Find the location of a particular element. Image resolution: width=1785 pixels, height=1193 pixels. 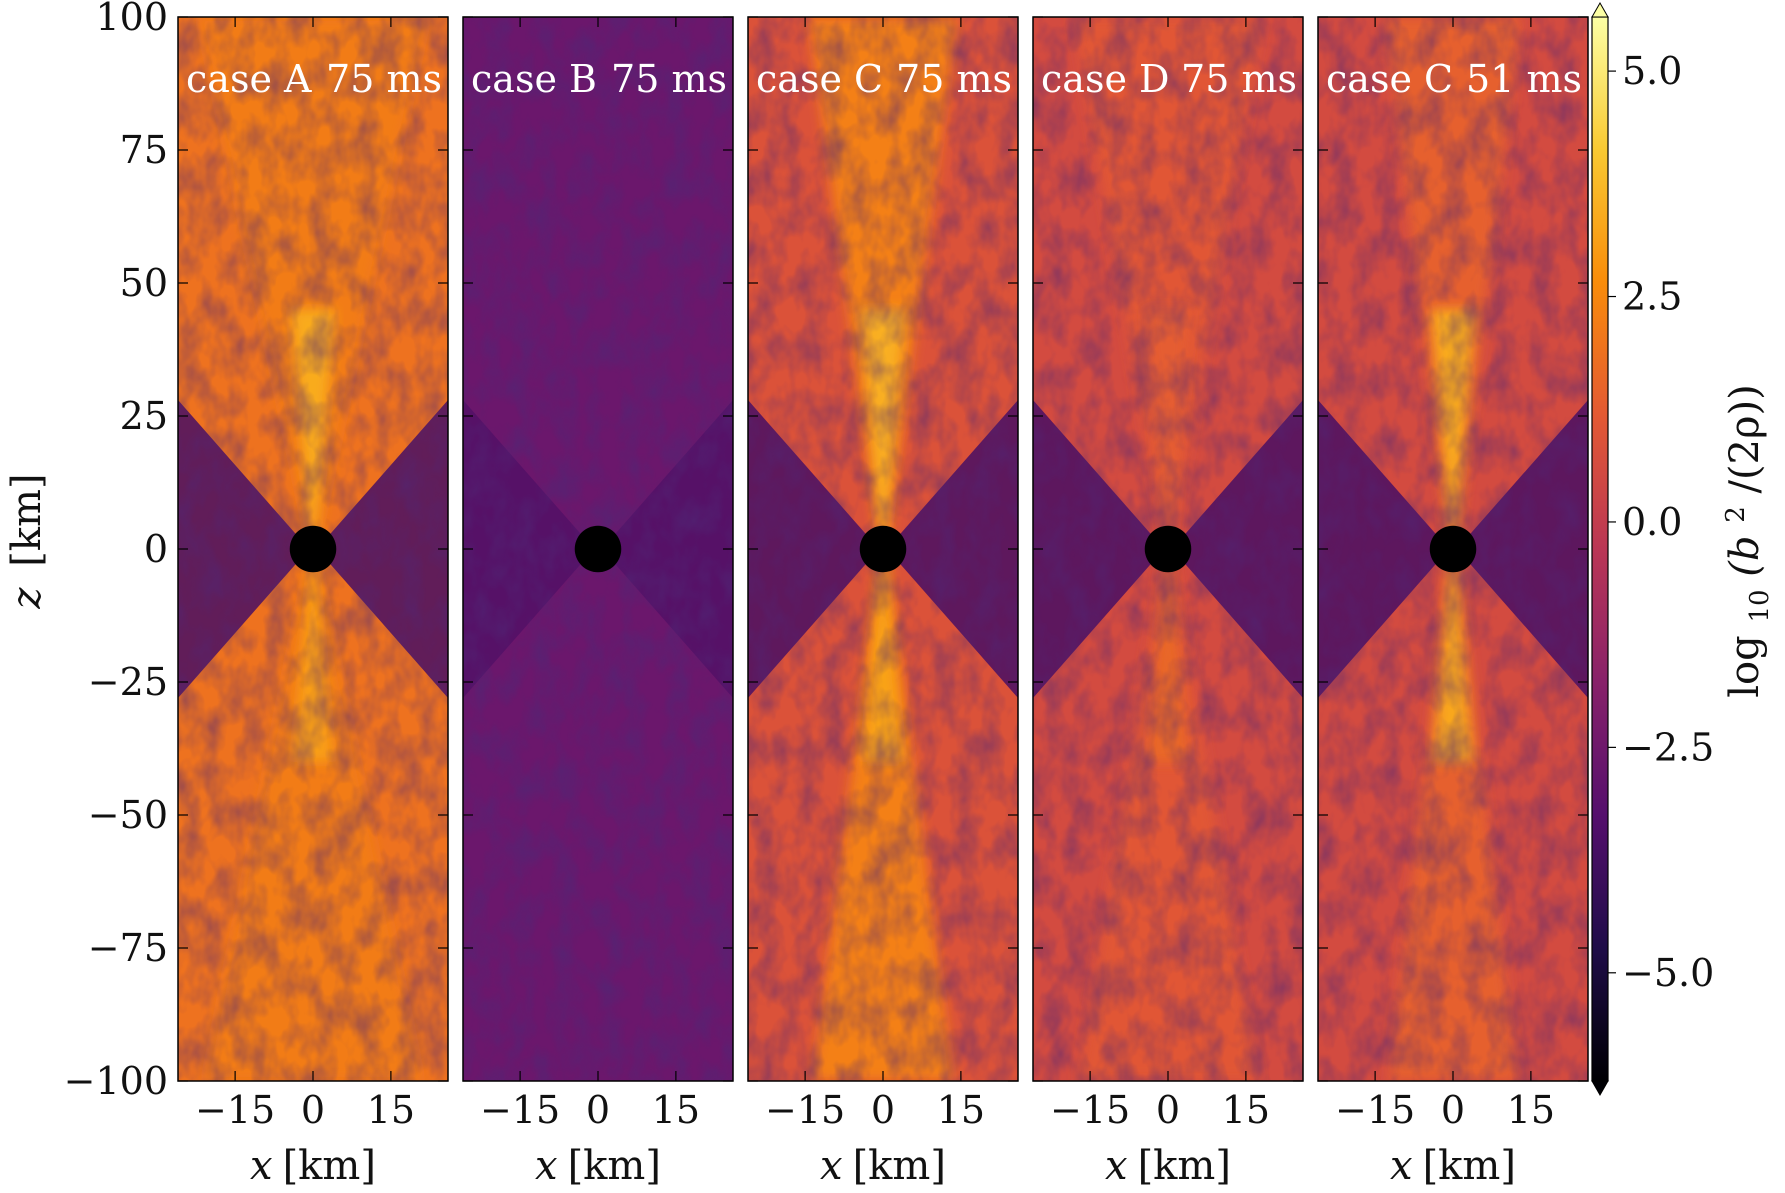

colorbar-extend-min is located at coordinates (1600, 1088).